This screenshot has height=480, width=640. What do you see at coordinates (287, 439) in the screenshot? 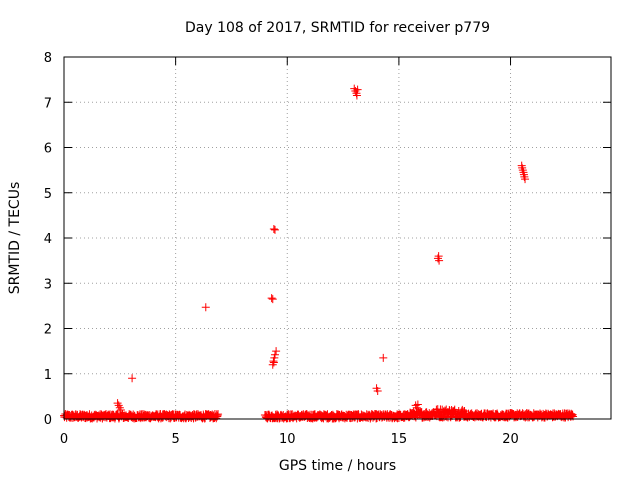
I see `x-tick-label: 10` at bounding box center [287, 439].